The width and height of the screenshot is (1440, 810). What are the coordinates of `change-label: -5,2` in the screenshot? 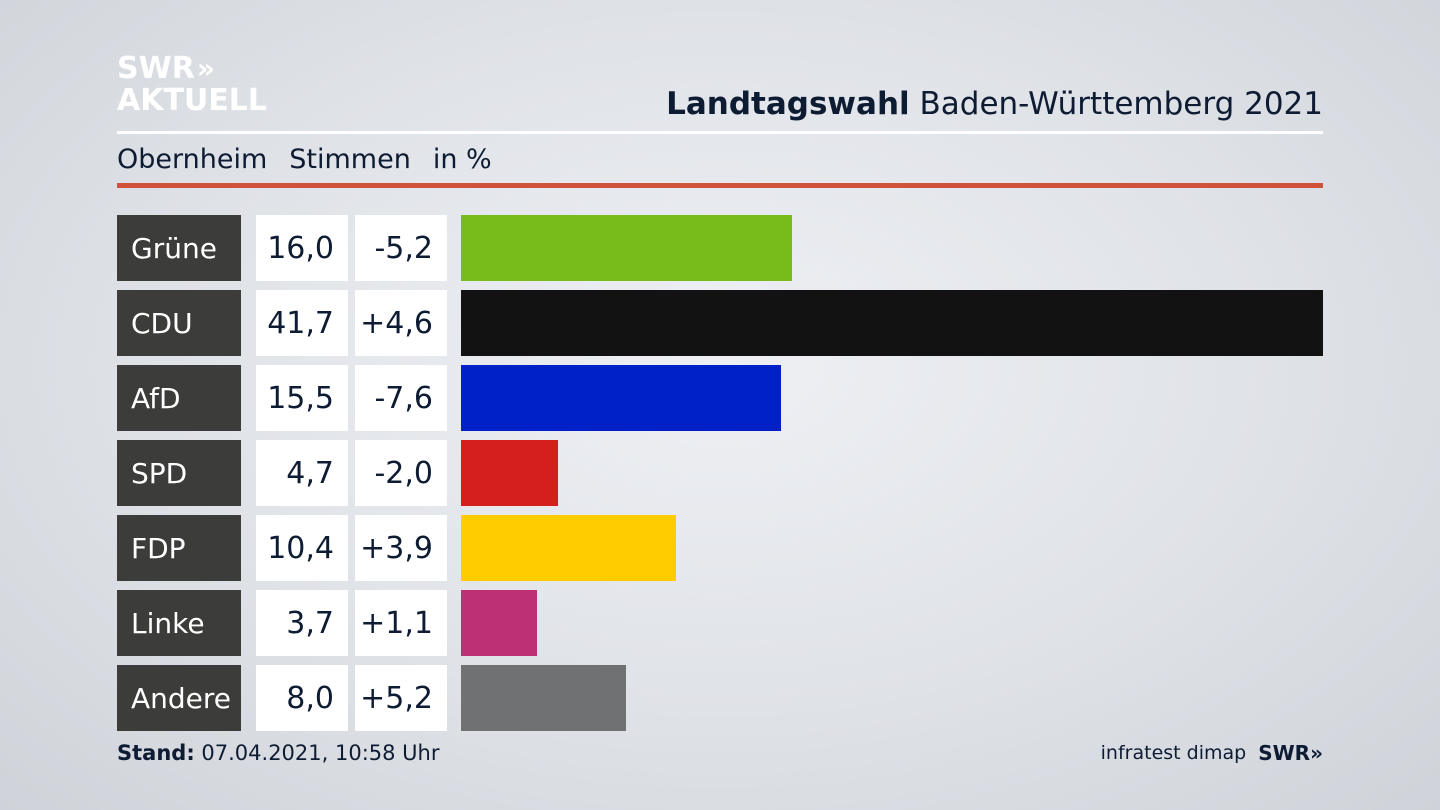 It's located at (401, 248).